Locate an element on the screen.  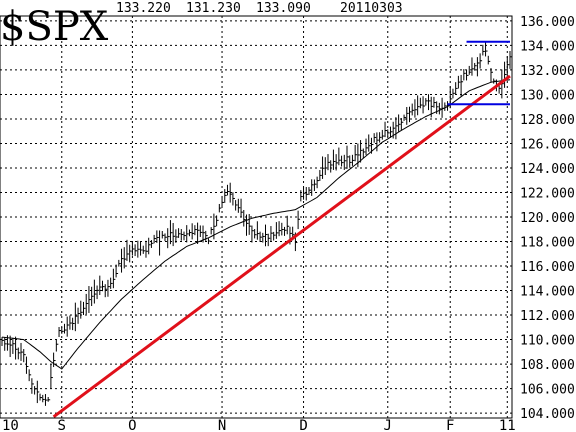
date-value: 20110303 is located at coordinates (371, 8).